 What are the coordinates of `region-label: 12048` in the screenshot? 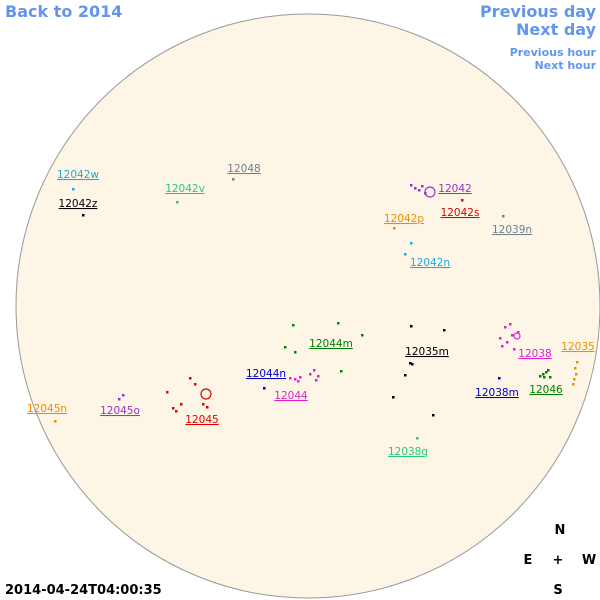 It's located at (243, 169).